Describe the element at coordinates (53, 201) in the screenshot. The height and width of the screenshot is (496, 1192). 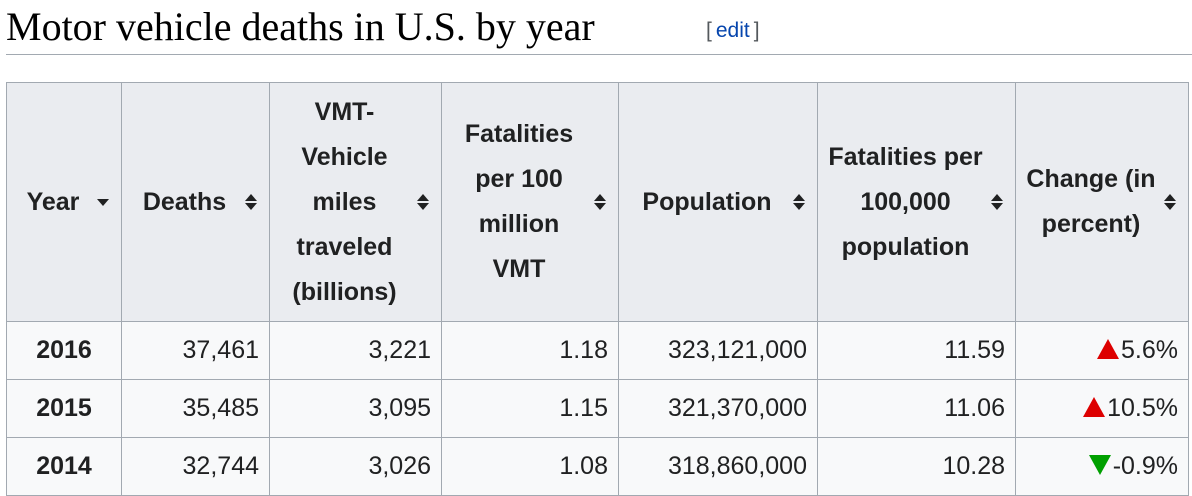
I see `column-header-label: Year` at that location.